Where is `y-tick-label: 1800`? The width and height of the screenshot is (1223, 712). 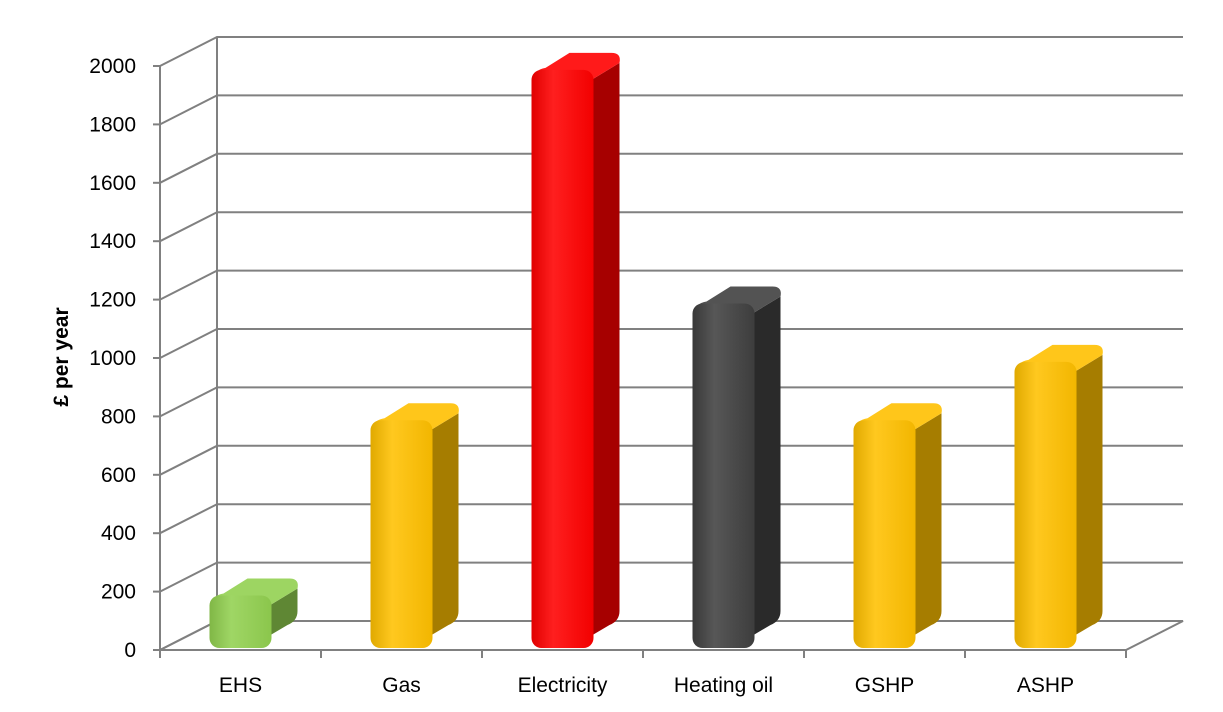 y-tick-label: 1800 is located at coordinates (112, 124).